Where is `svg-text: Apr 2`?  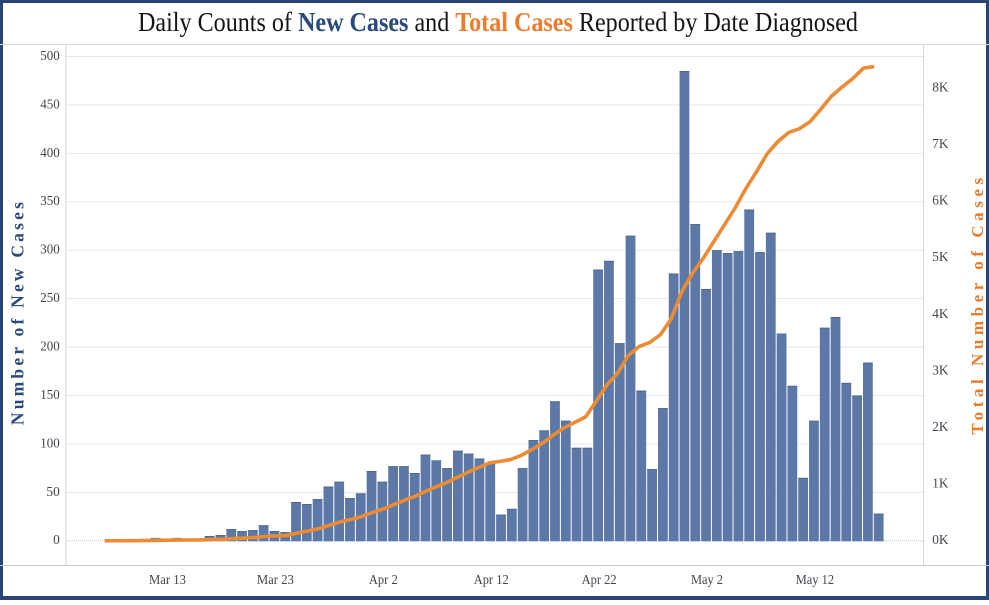
svg-text: Apr 2 is located at coordinates (383, 579).